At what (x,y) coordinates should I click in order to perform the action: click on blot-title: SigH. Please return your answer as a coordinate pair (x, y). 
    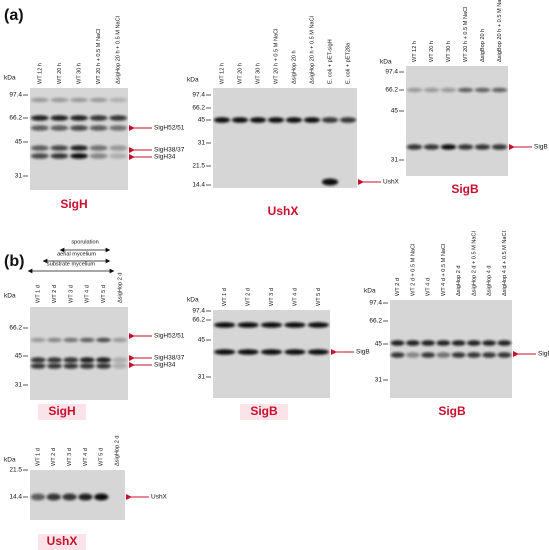
    Looking at the image, I should click on (61, 411).